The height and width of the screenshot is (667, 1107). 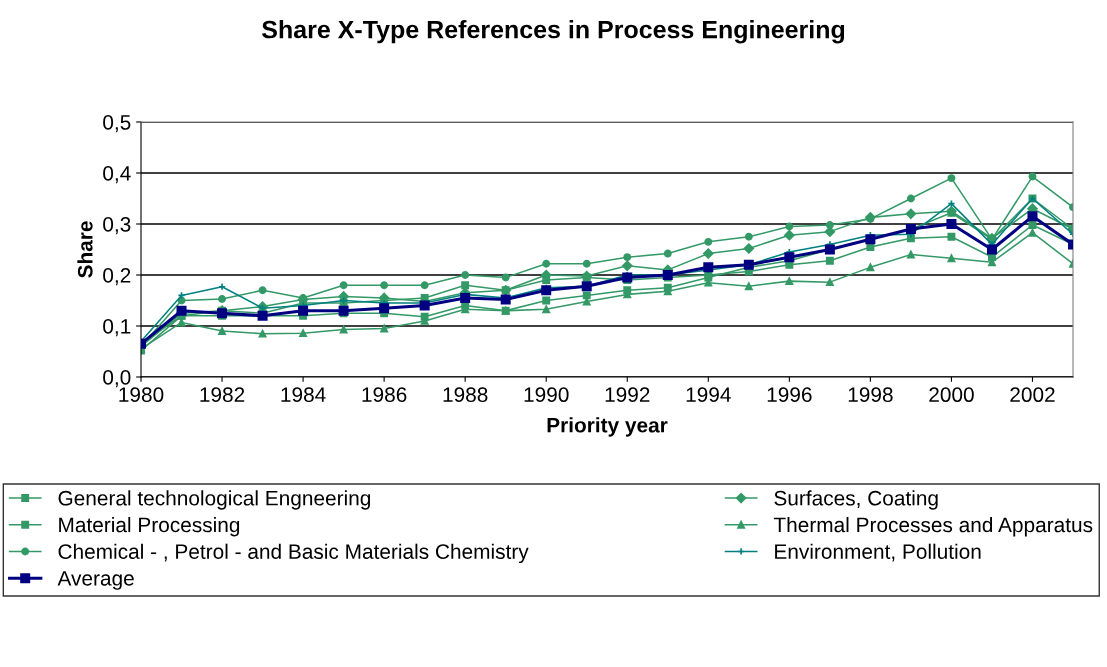 What do you see at coordinates (627, 395) in the screenshot?
I see `x-tick-label: 1992` at bounding box center [627, 395].